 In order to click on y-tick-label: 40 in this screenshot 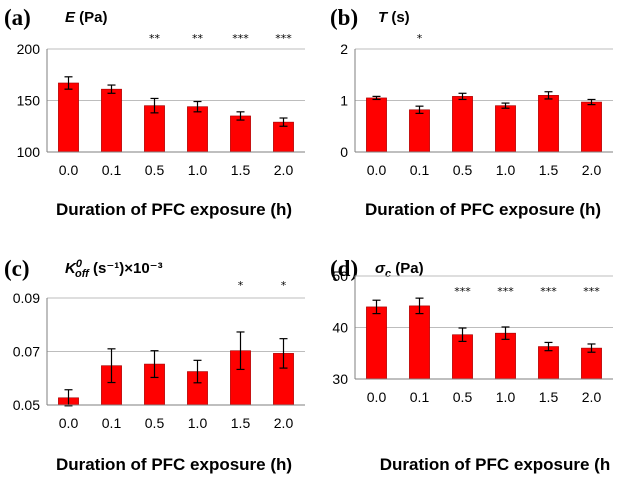, I will do `click(340, 328)`.